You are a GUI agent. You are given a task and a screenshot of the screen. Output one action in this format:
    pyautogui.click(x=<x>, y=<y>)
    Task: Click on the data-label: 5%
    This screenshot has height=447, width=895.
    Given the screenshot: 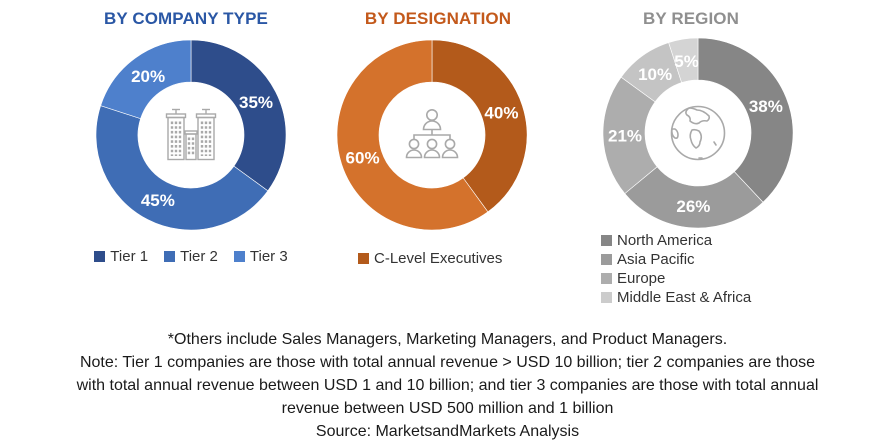 What is the action you would take?
    pyautogui.click(x=686, y=61)
    